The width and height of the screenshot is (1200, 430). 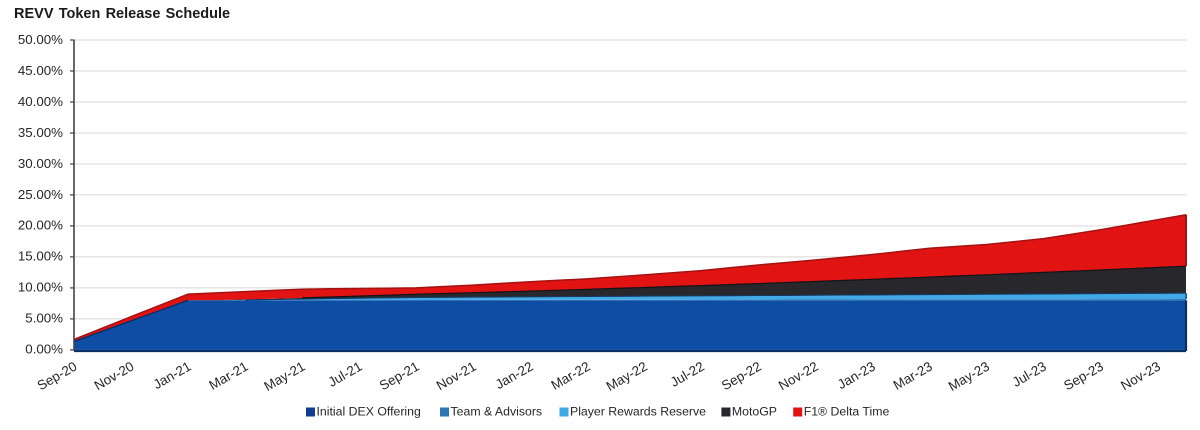 What do you see at coordinates (122, 14) in the screenshot?
I see `svg-text: REVV Token Release Schedule` at bounding box center [122, 14].